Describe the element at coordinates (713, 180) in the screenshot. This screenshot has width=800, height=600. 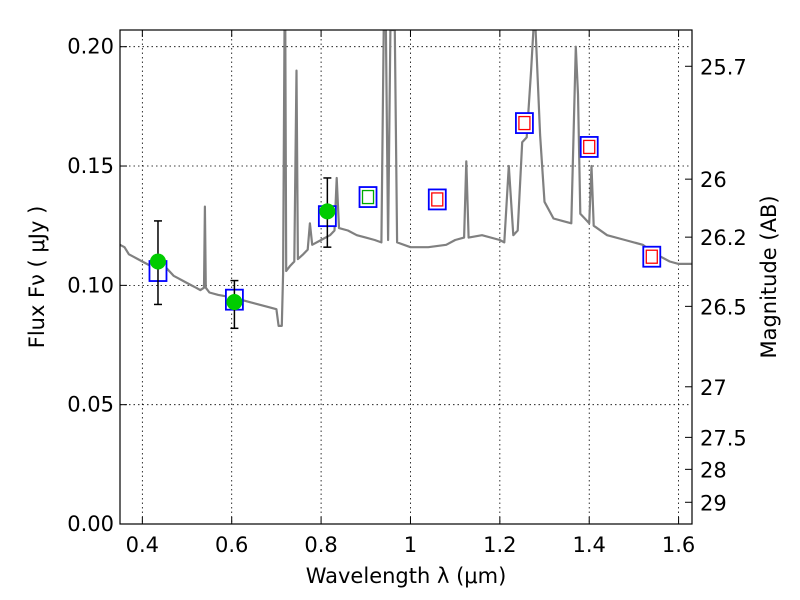
I see `right-tick-label: 26` at that location.